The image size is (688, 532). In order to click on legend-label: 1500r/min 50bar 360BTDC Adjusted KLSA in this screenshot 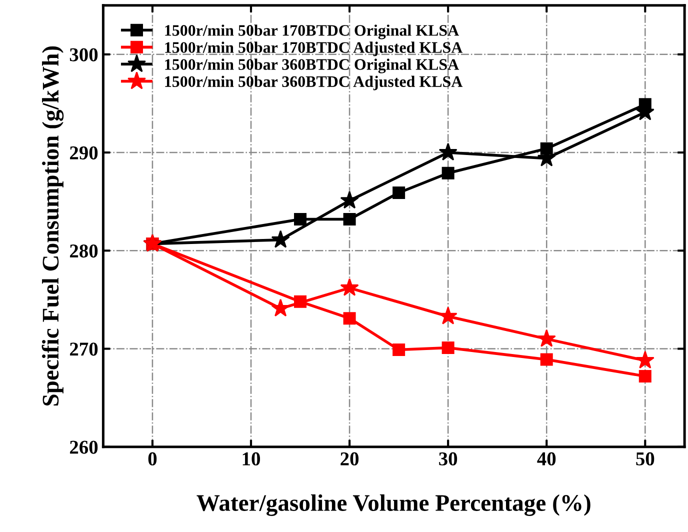, I will do `click(314, 83)`.